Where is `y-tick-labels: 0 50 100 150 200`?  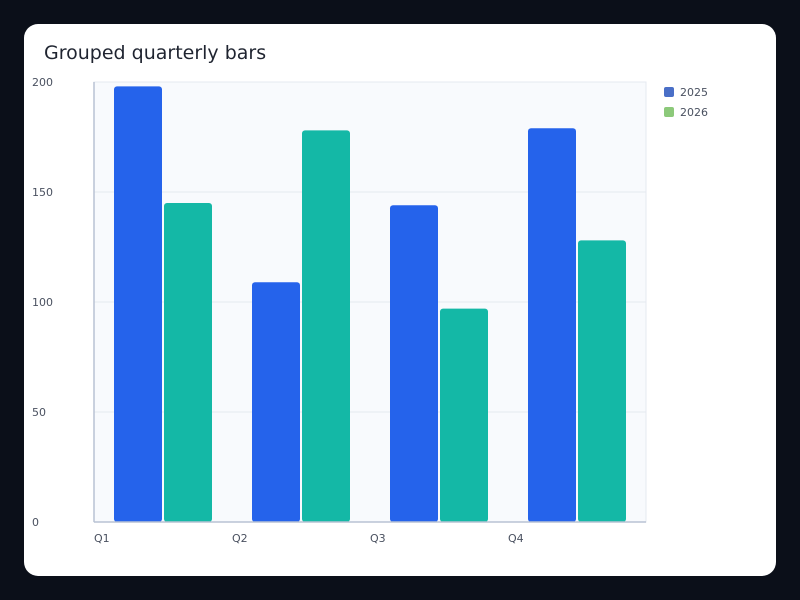 y-tick-labels: 0 50 100 150 200 is located at coordinates (42, 302).